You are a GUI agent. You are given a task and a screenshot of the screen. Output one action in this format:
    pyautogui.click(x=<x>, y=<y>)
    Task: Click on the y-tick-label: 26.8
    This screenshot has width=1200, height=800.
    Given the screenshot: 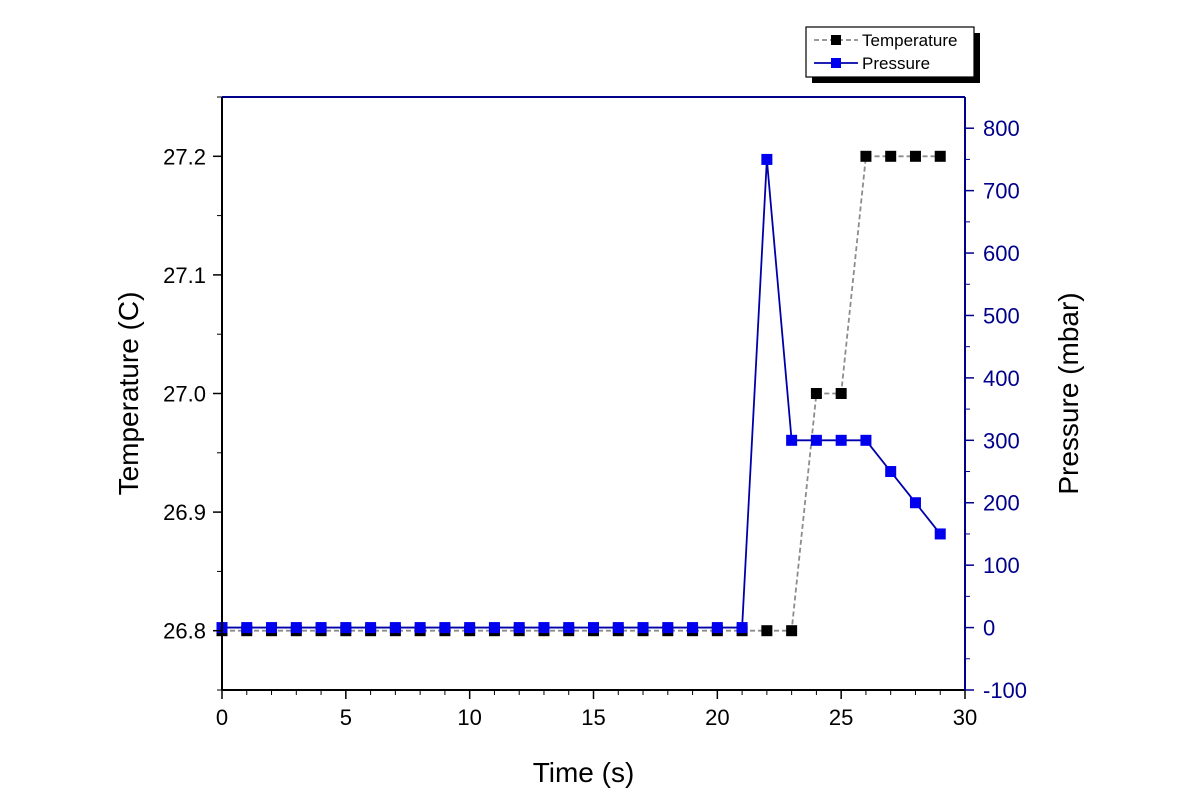 What is the action you would take?
    pyautogui.click(x=184, y=631)
    